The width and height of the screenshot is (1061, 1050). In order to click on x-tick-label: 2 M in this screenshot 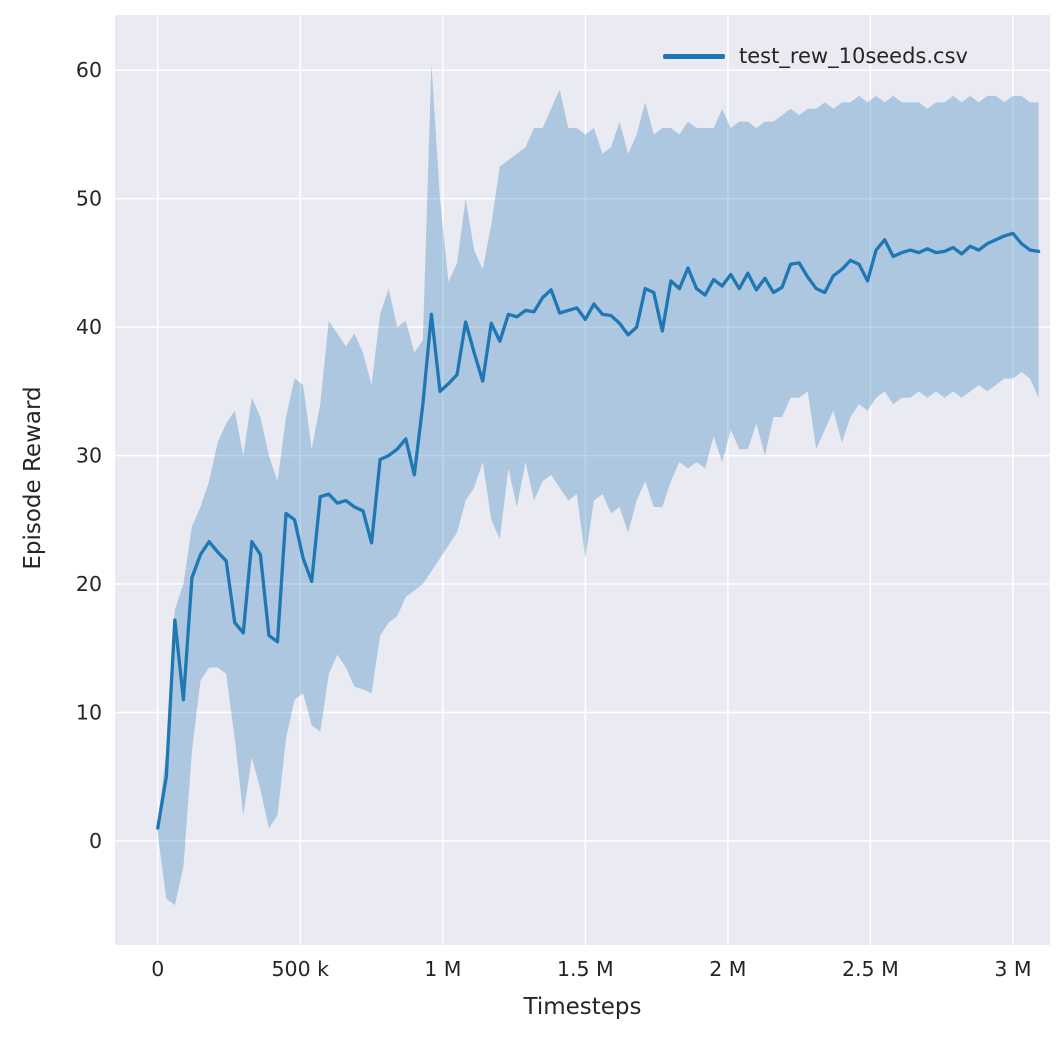, I will do `click(727, 969)`.